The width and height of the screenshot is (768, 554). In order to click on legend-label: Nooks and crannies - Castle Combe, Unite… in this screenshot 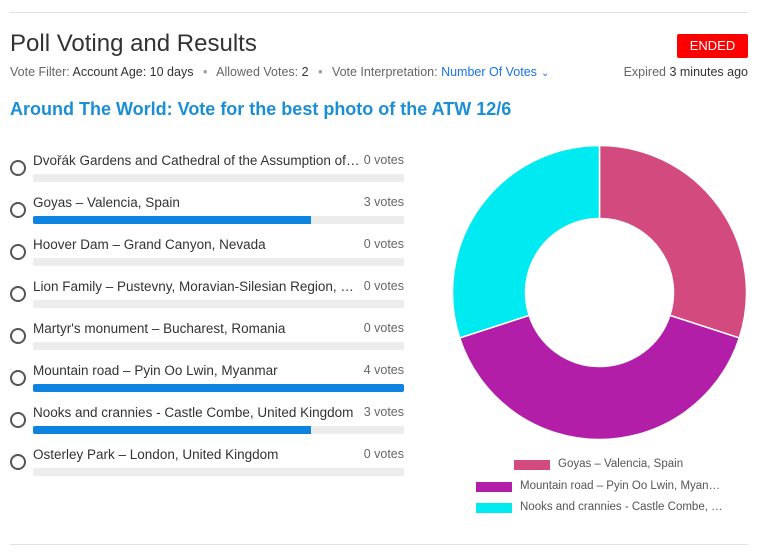, I will do `click(622, 507)`.